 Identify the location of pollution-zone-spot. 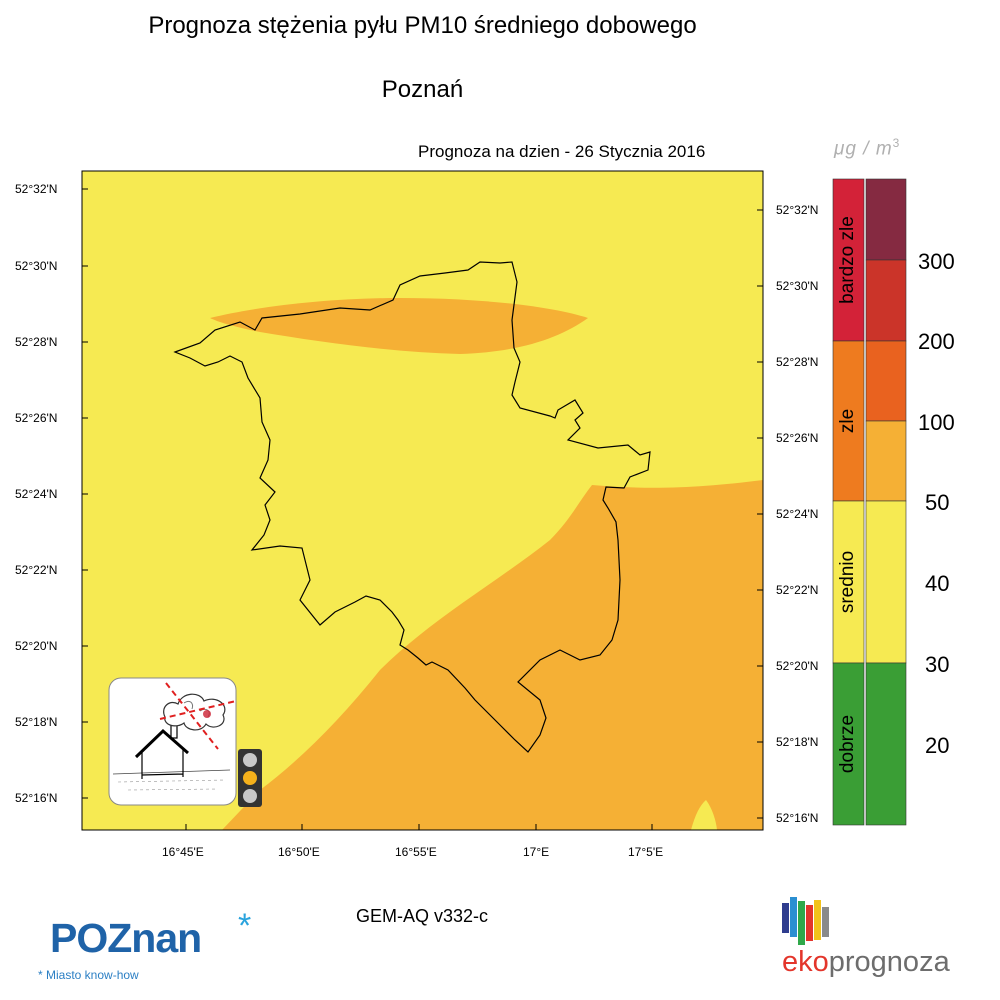
(704, 815).